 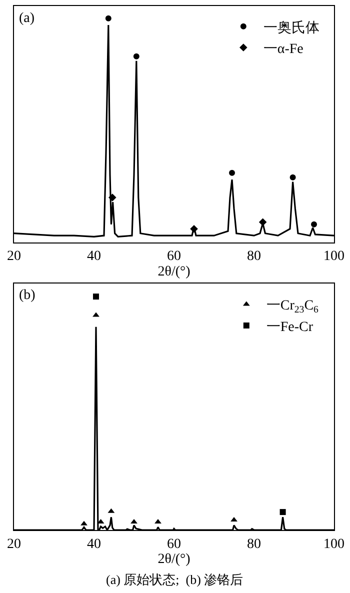 I want to click on legend-label: 一奥氏体, so click(x=291, y=28).